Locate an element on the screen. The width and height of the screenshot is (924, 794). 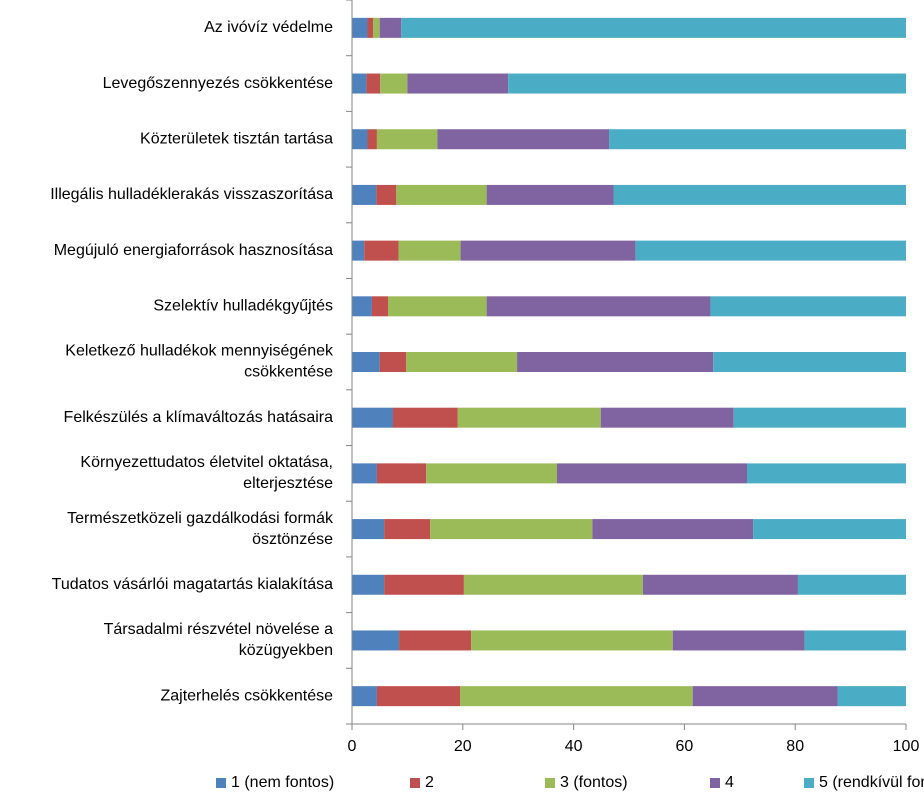
category-label: Tudatos vásárlói magatartás kialakítása is located at coordinates (192, 584).